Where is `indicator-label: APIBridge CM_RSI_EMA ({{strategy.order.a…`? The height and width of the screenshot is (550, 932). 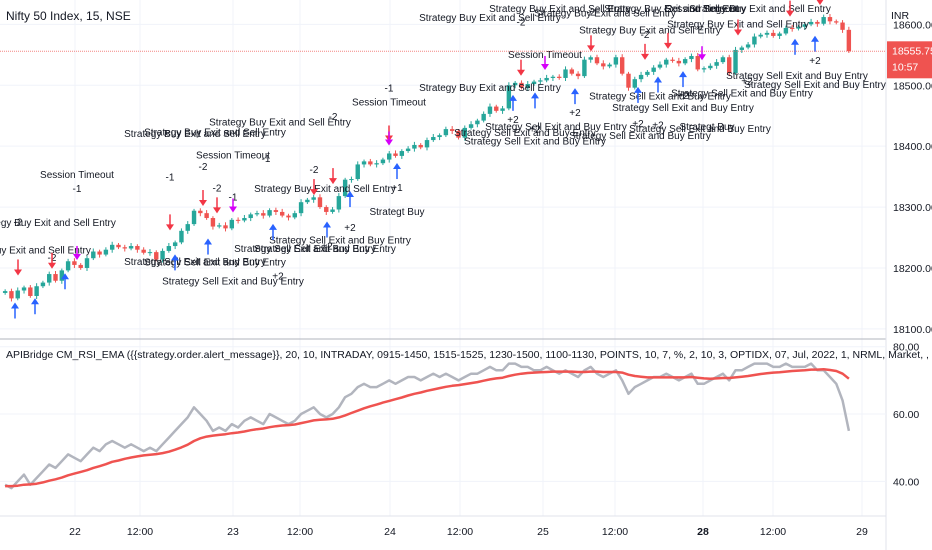
indicator-label: APIBridge CM_RSI_EMA ({{strategy.order.a… is located at coordinates (469, 355).